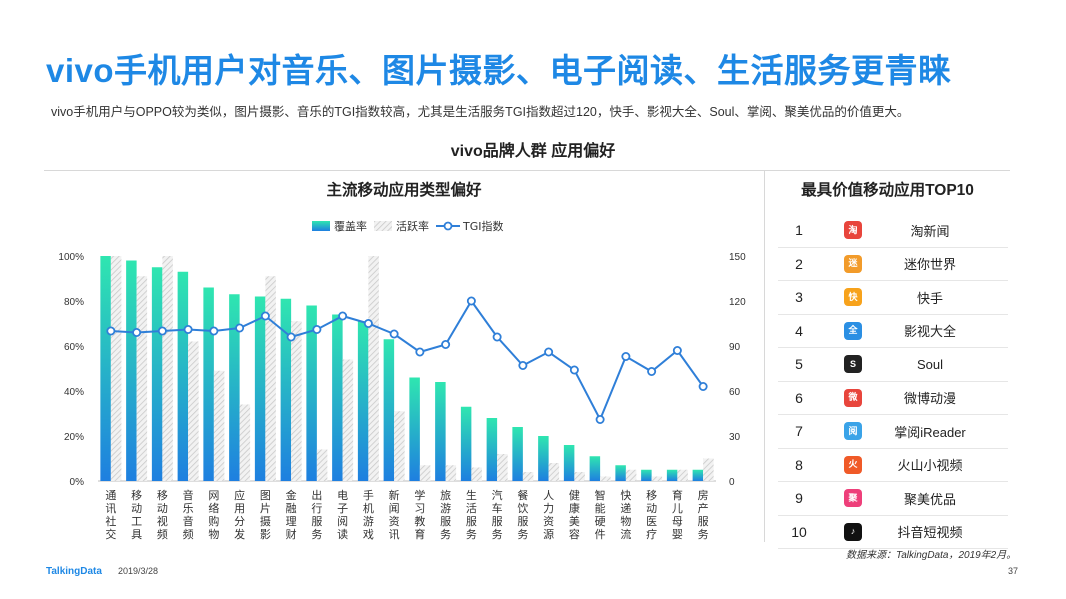 The width and height of the screenshot is (1066, 599). I want to click on x-tick-label: 移动工具, so click(136, 515).